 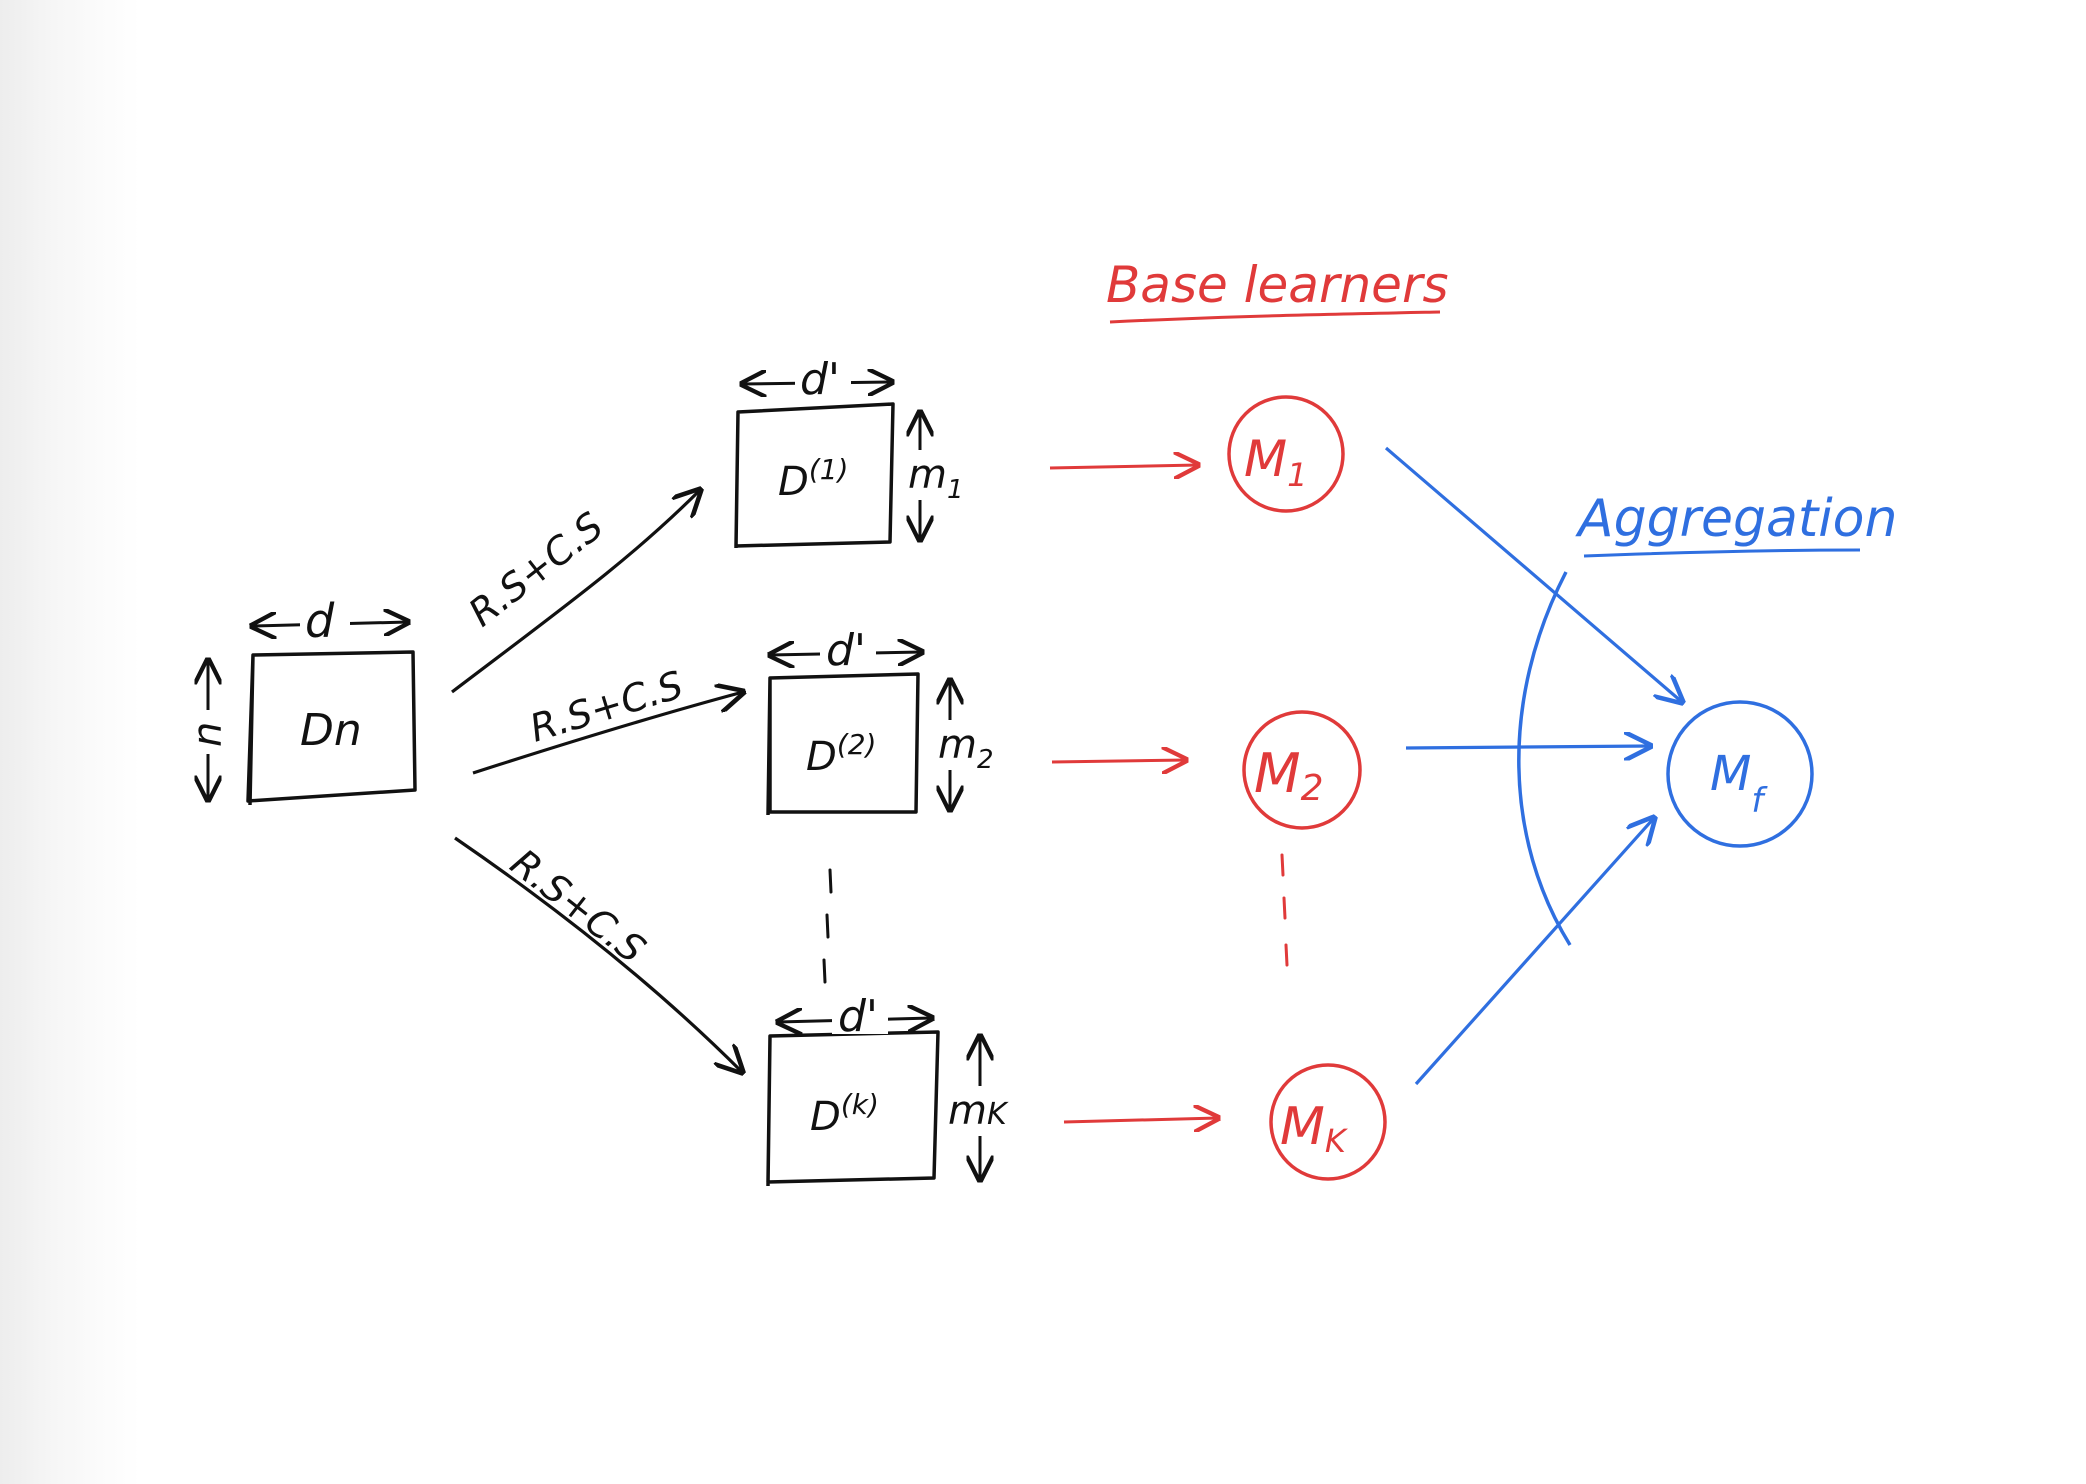 I want to click on base-learners-heading: Base learners, so click(x=1277, y=285).